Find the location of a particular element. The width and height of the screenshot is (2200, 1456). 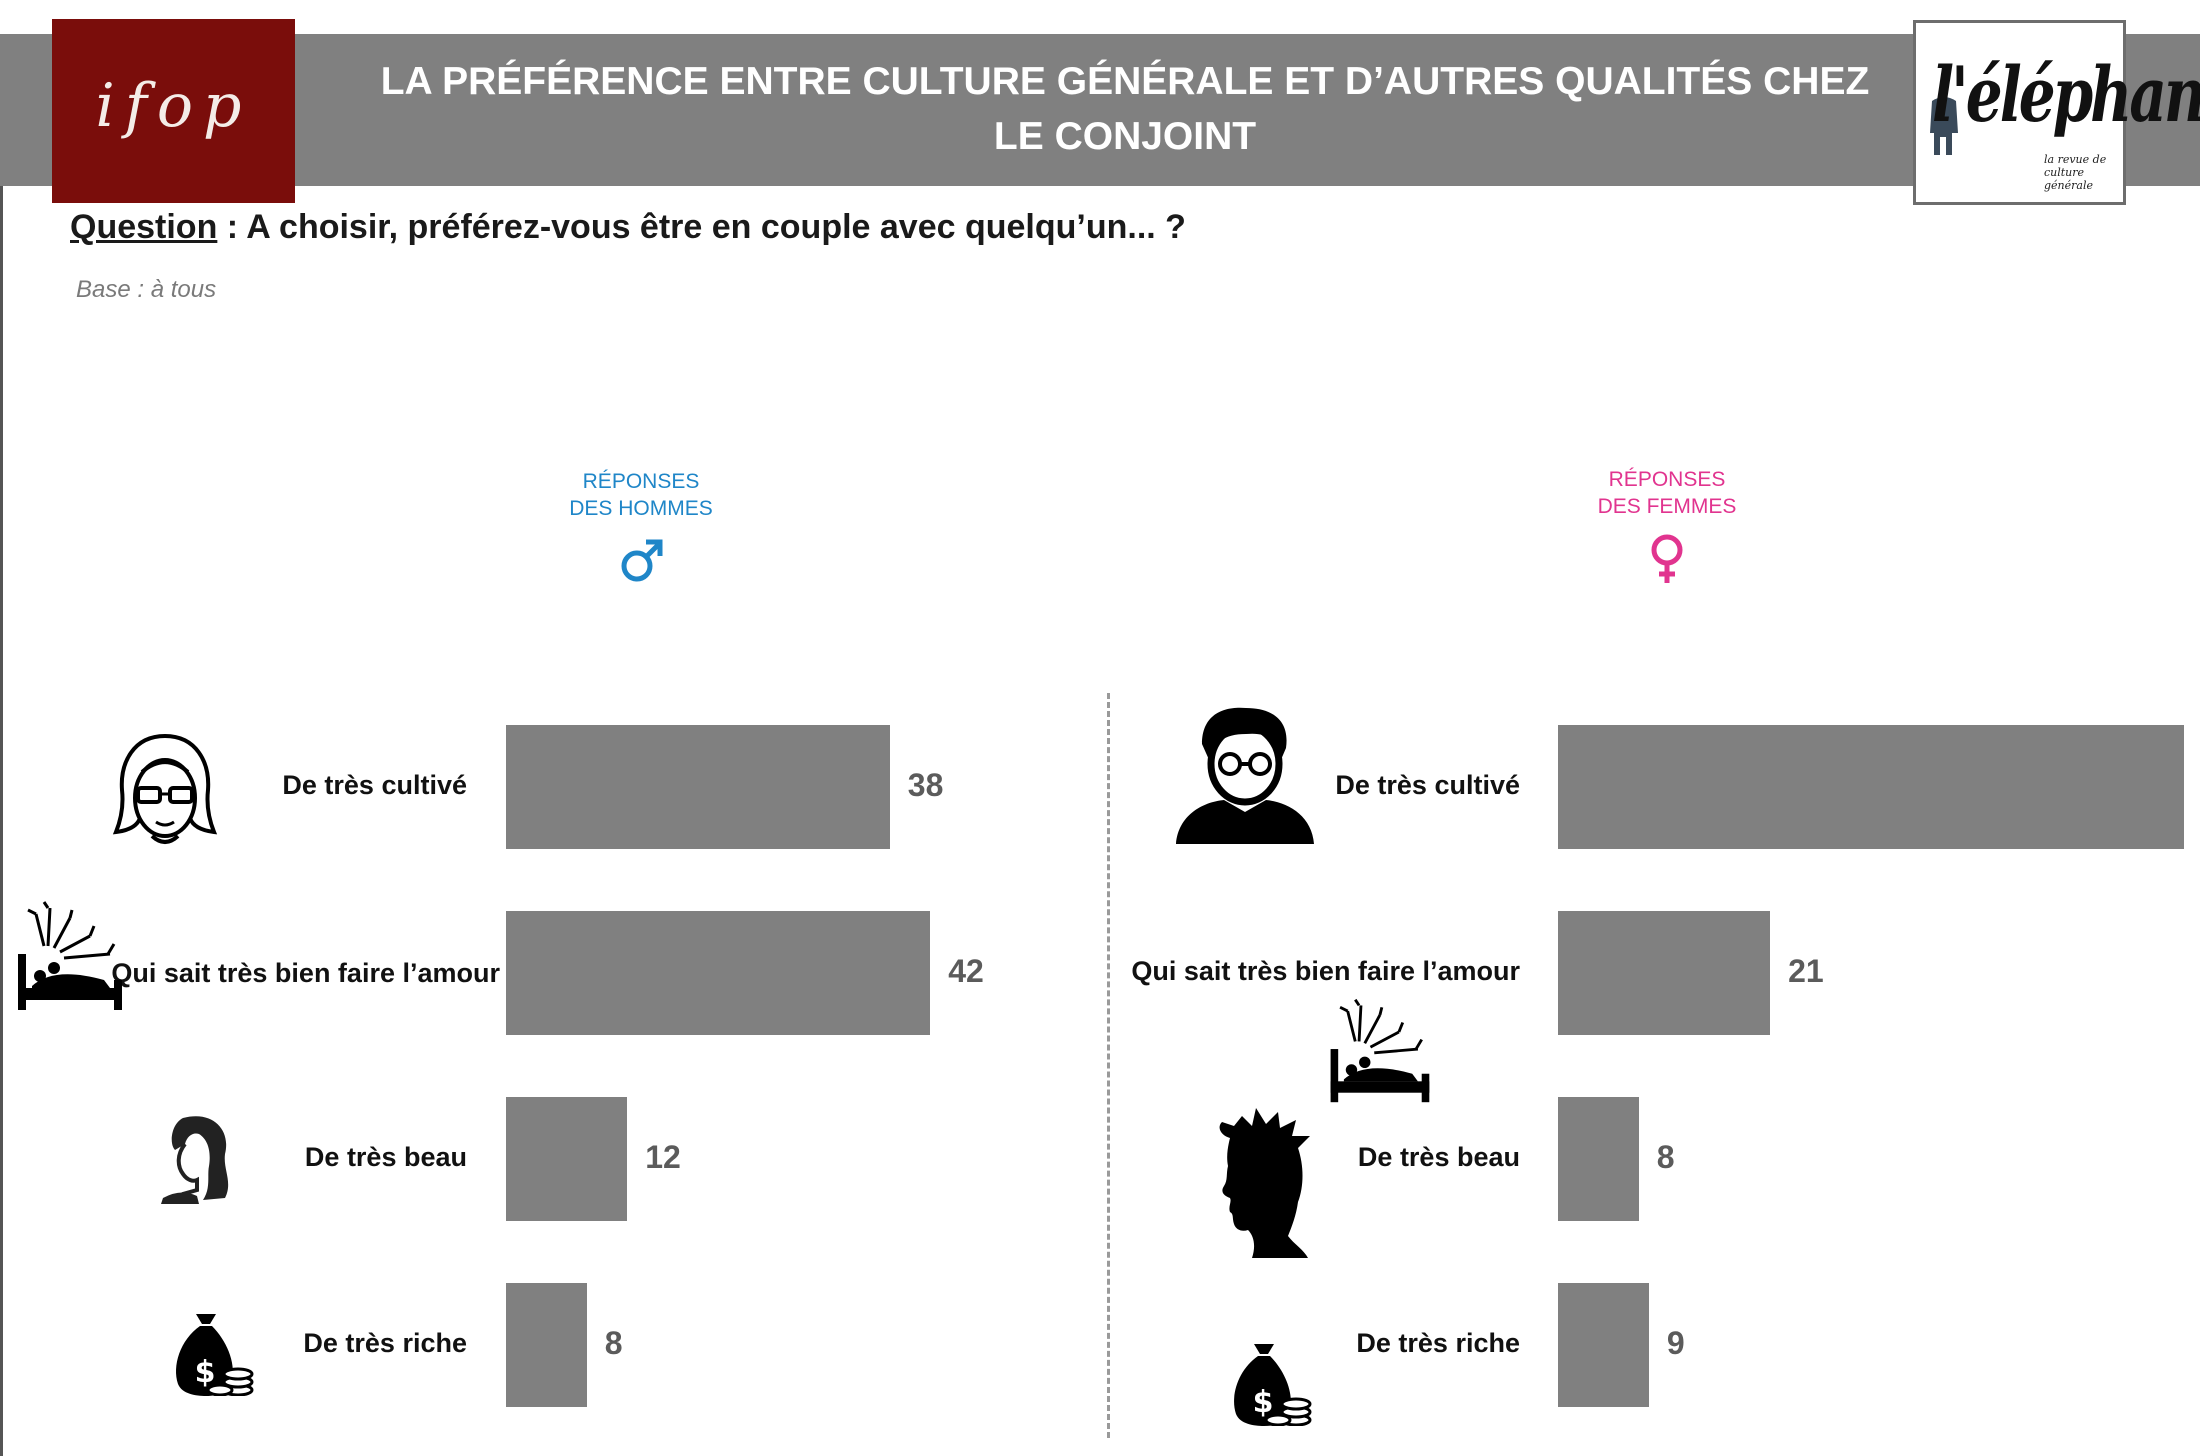

elephant-logo-name: l'éléphant is located at coordinates (2066, 95).